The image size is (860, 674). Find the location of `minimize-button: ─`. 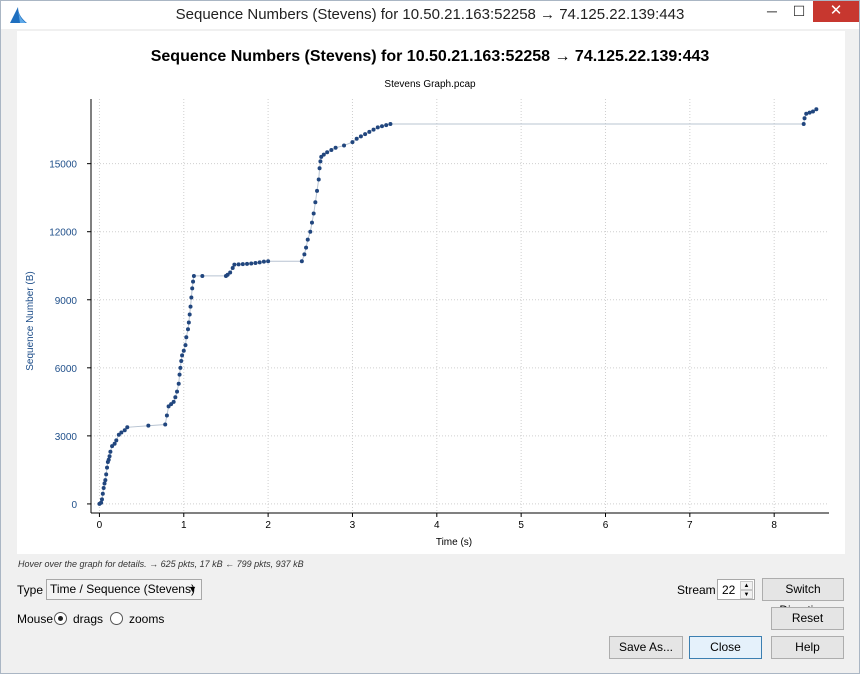

minimize-button: ─ is located at coordinates (772, 11).